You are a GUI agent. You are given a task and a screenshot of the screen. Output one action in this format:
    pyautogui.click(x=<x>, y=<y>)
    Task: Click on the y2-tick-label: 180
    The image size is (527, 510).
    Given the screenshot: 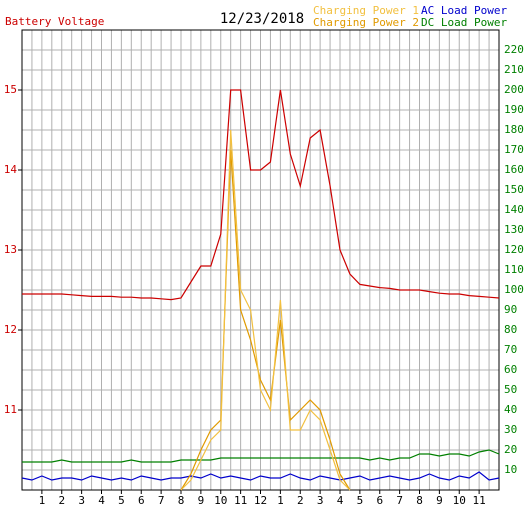 What is the action you would take?
    pyautogui.click(x=514, y=129)
    